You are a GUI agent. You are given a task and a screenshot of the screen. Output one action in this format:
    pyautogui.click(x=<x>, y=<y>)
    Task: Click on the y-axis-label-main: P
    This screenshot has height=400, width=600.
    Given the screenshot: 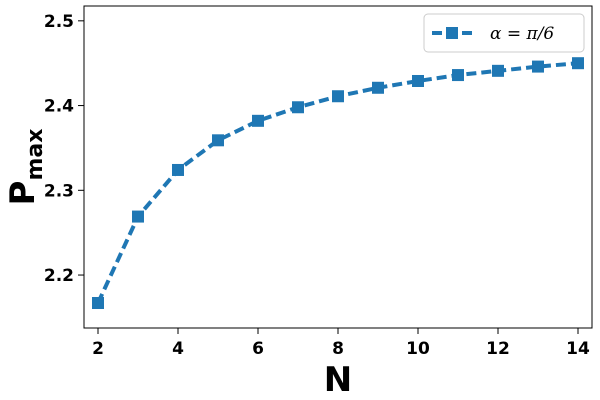 What is the action you would take?
    pyautogui.click(x=23, y=193)
    